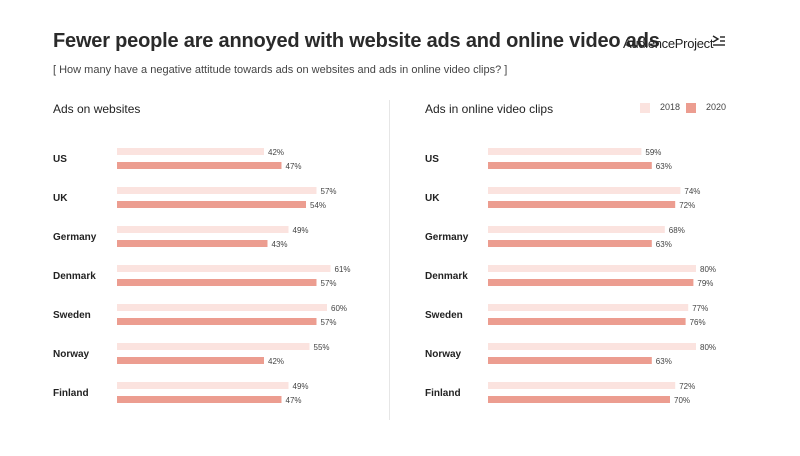 The width and height of the screenshot is (800, 456). I want to click on panel-2-data-label: 59%, so click(653, 152).